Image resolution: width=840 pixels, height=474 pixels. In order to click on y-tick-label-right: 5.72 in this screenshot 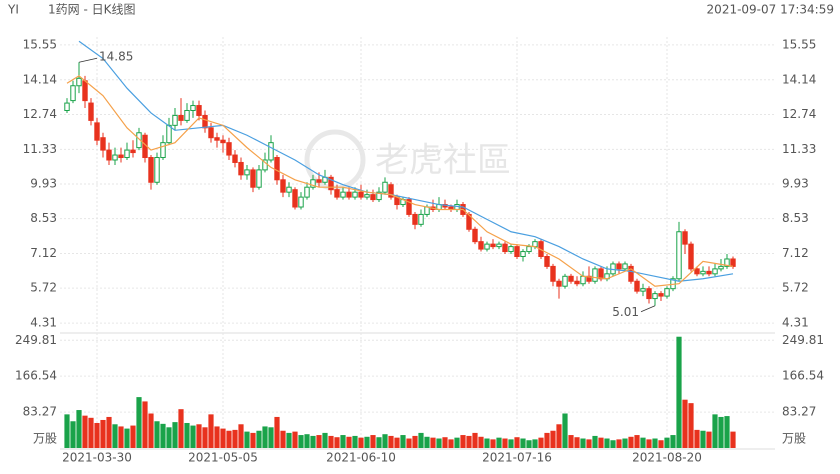, I will do `click(795, 288)`.